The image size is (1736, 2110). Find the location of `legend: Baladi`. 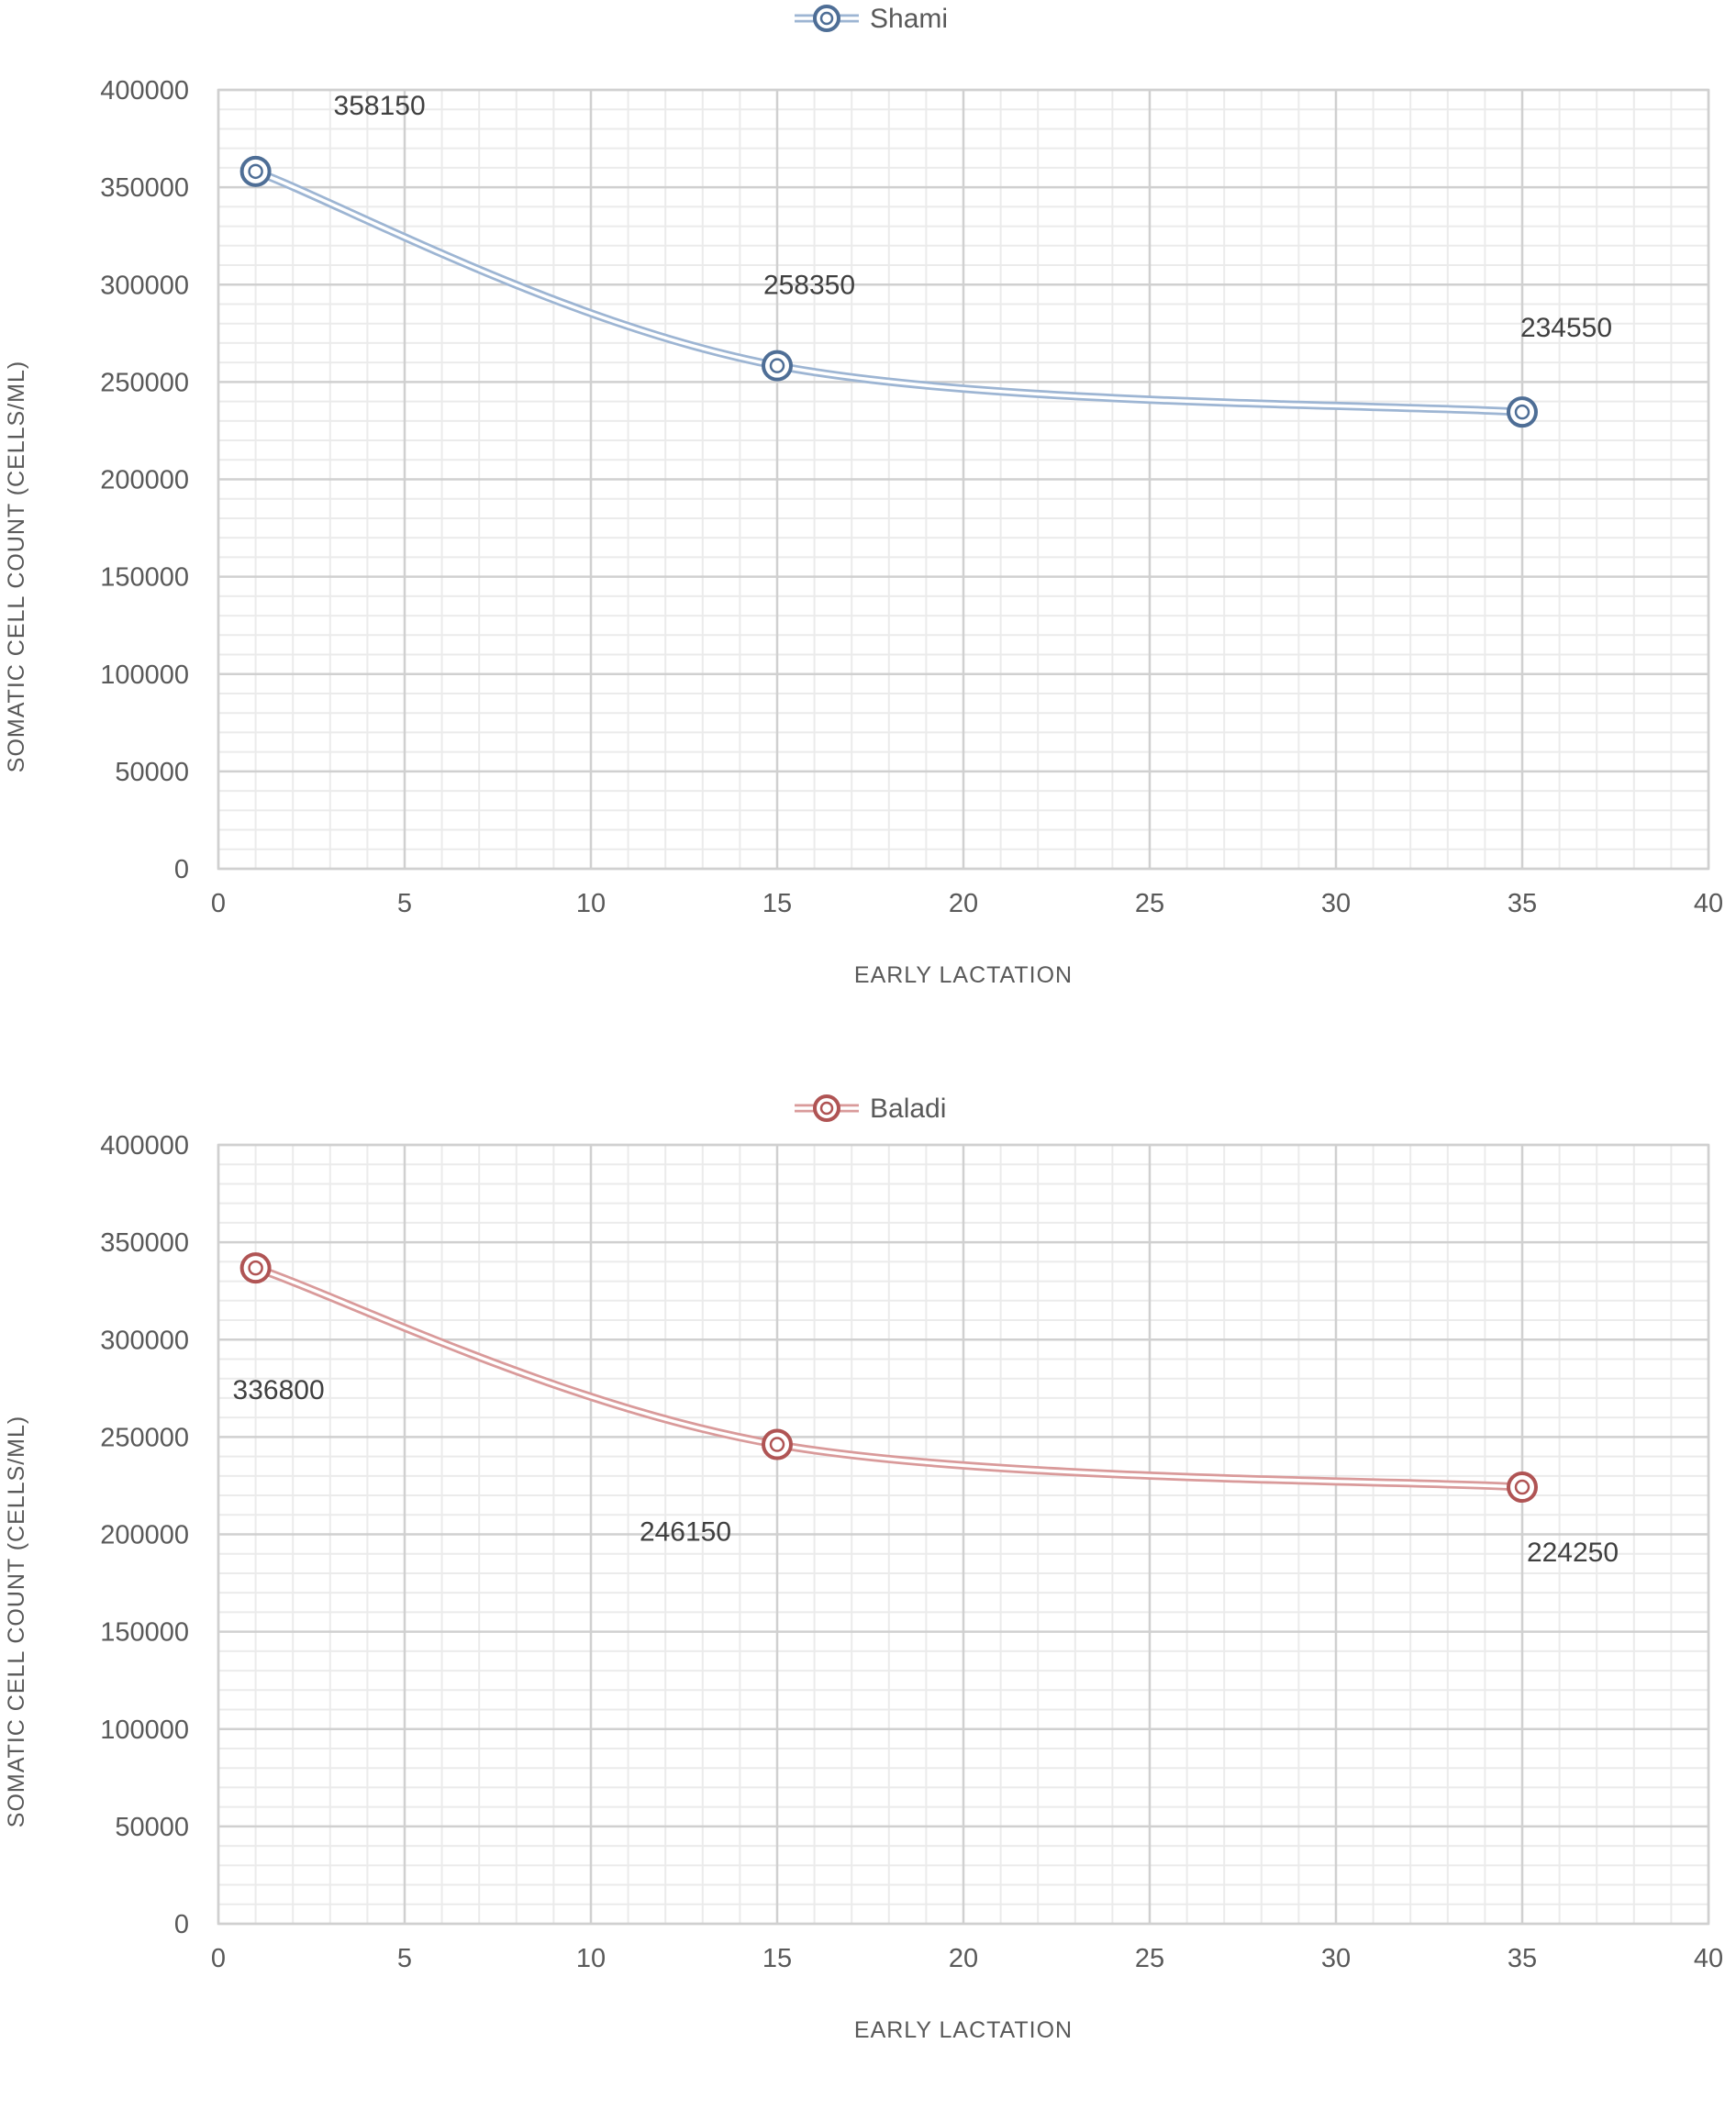

legend: Baladi is located at coordinates (870, 1109).